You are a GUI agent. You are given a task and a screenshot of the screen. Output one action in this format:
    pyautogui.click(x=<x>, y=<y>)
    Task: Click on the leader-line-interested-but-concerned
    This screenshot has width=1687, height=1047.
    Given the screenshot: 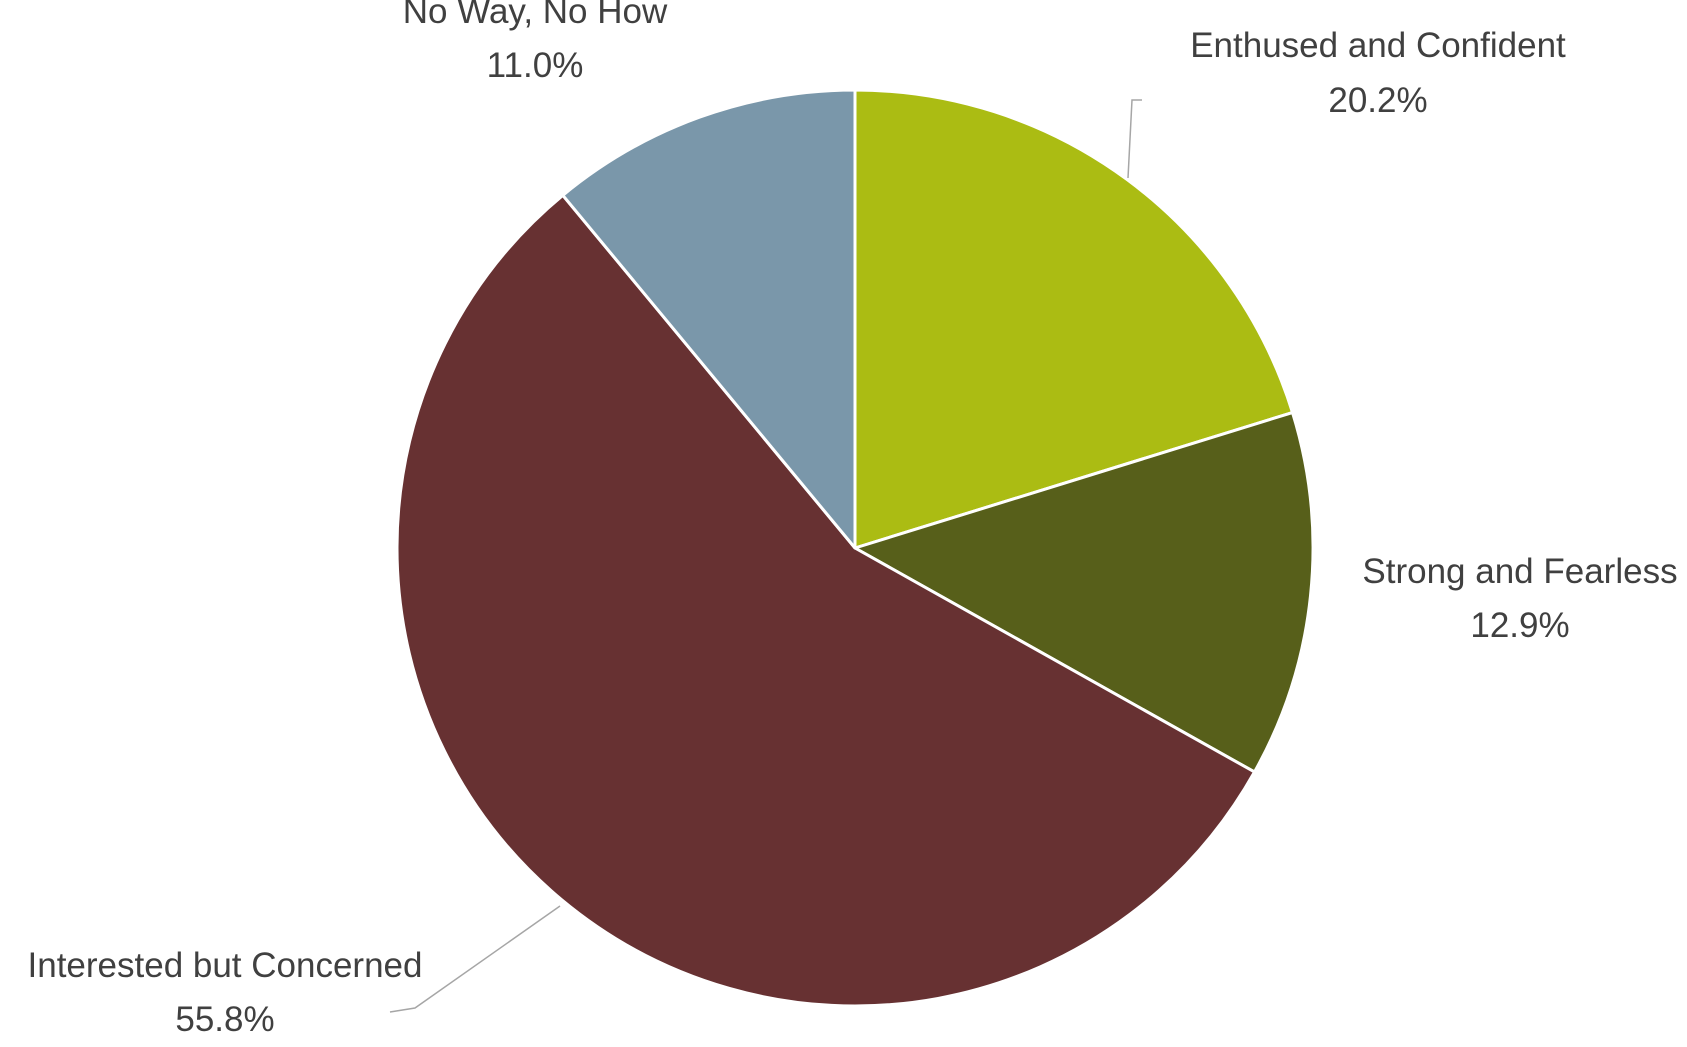 What is the action you would take?
    pyautogui.click(x=475, y=959)
    